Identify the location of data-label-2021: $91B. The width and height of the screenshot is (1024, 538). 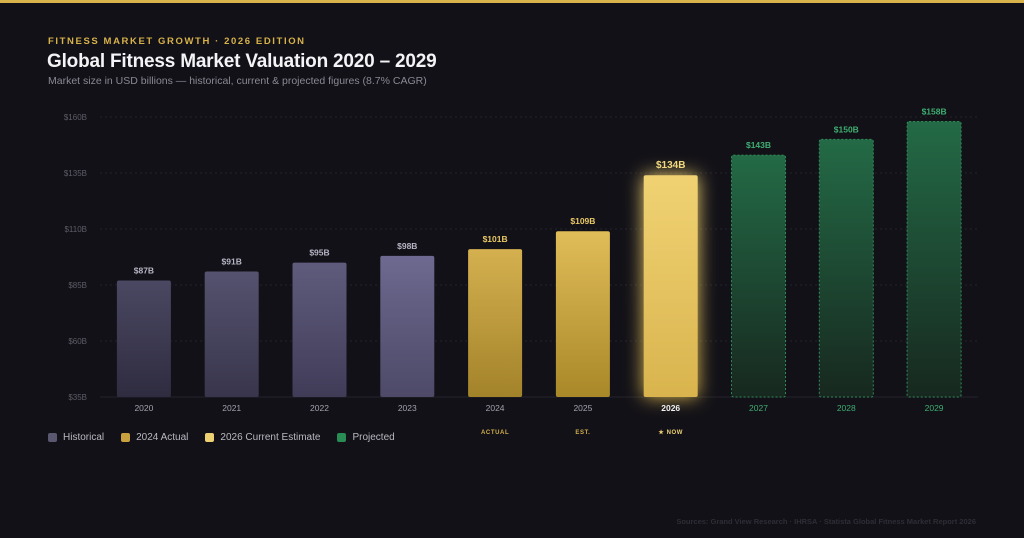
(232, 262).